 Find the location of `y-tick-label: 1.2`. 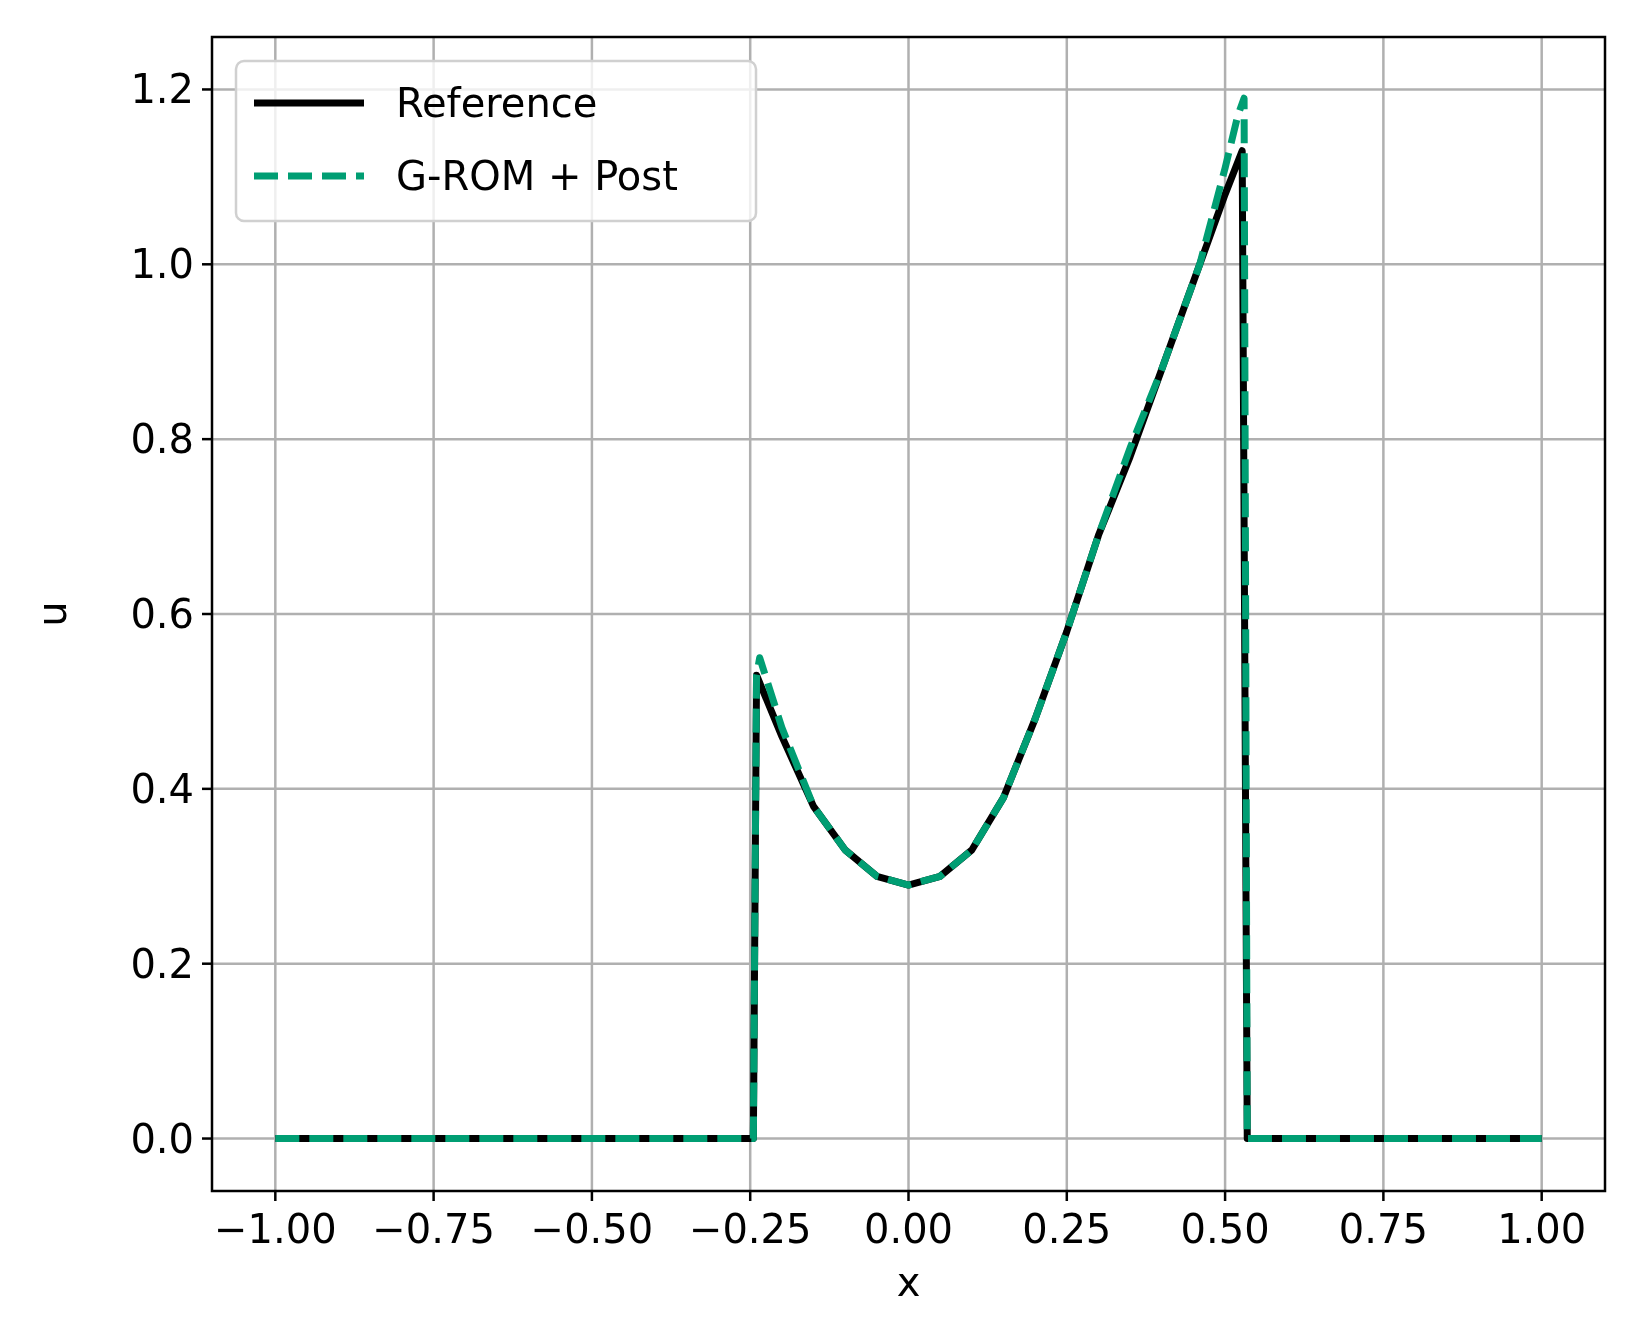

y-tick-label: 1.2 is located at coordinates (162, 89).